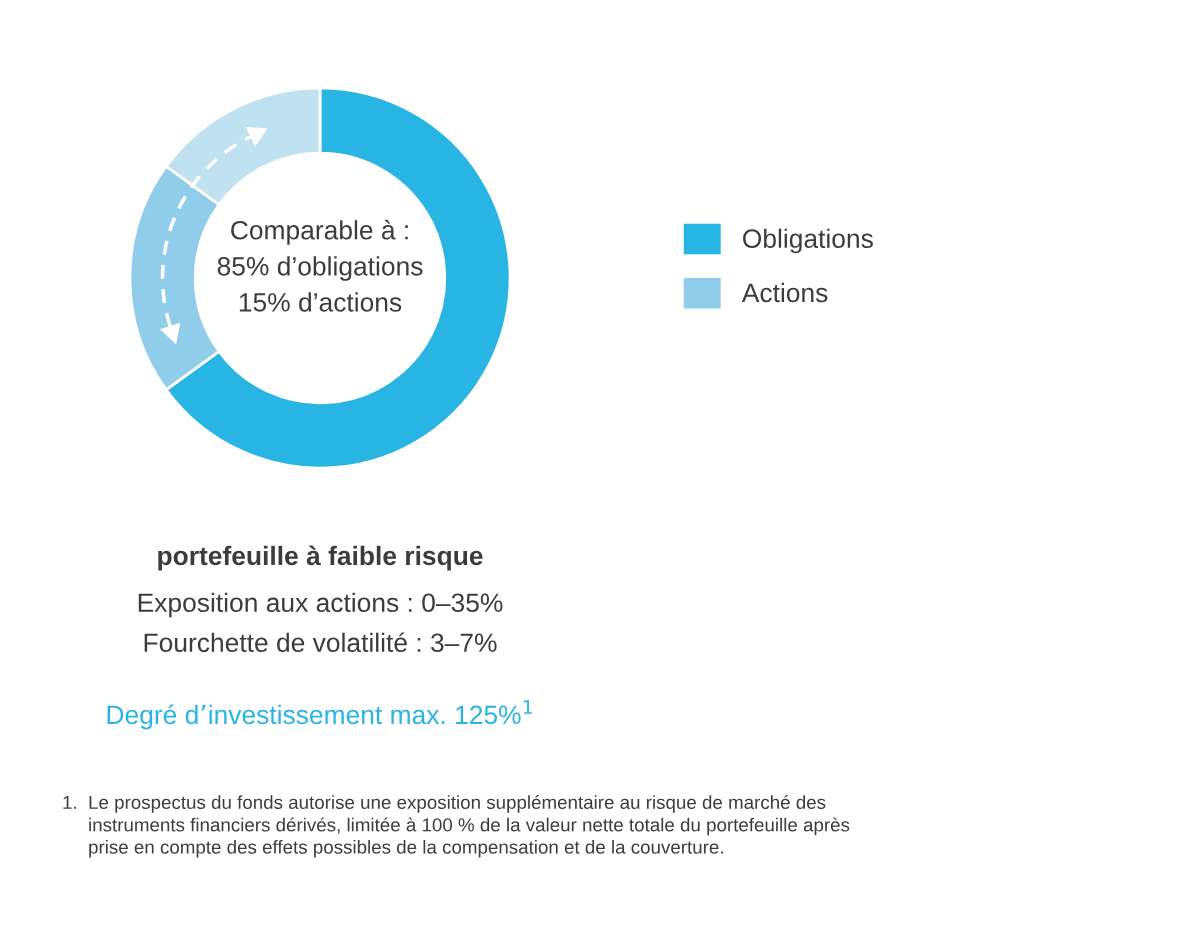 This screenshot has width=1181, height=945. What do you see at coordinates (319, 715) in the screenshot?
I see `text: Degré d’investissement max. 125%$^{1}$` at bounding box center [319, 715].